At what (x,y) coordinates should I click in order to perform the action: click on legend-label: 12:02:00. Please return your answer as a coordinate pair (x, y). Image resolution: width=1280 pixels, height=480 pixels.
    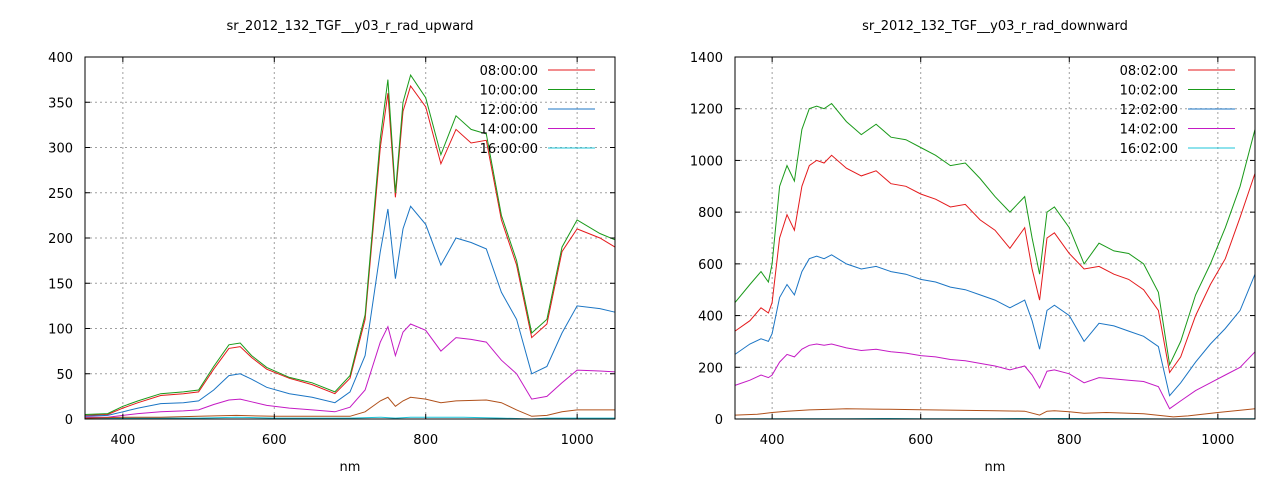
    Looking at the image, I should click on (1149, 110).